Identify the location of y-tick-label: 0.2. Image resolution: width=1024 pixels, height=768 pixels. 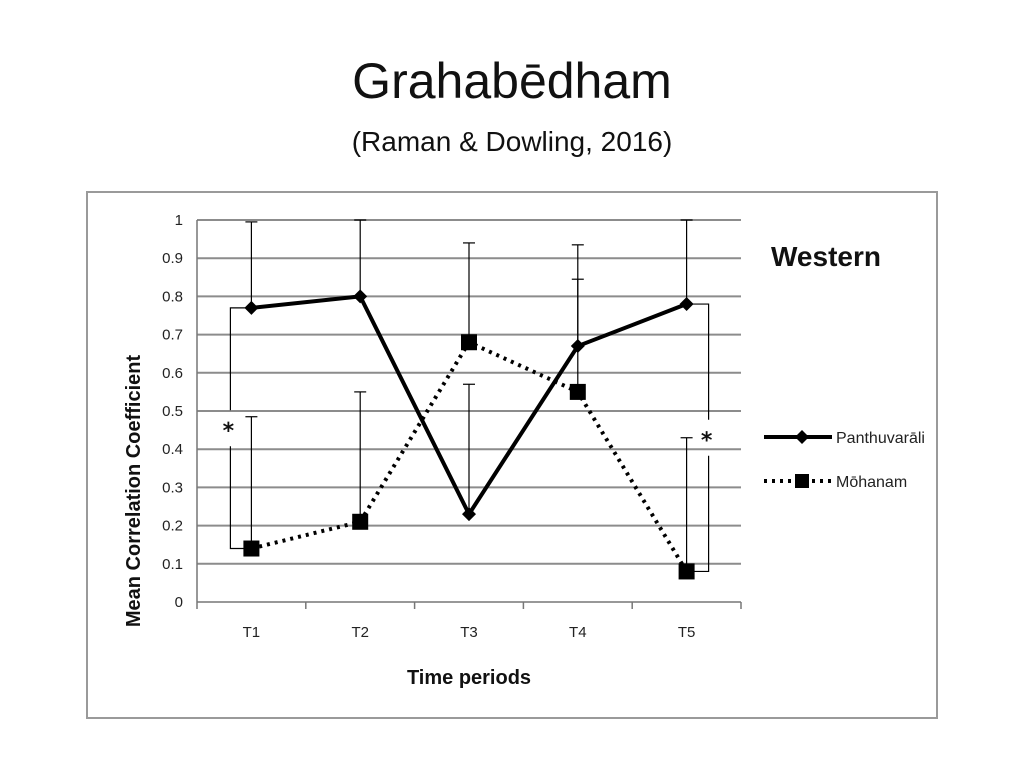
(172, 526).